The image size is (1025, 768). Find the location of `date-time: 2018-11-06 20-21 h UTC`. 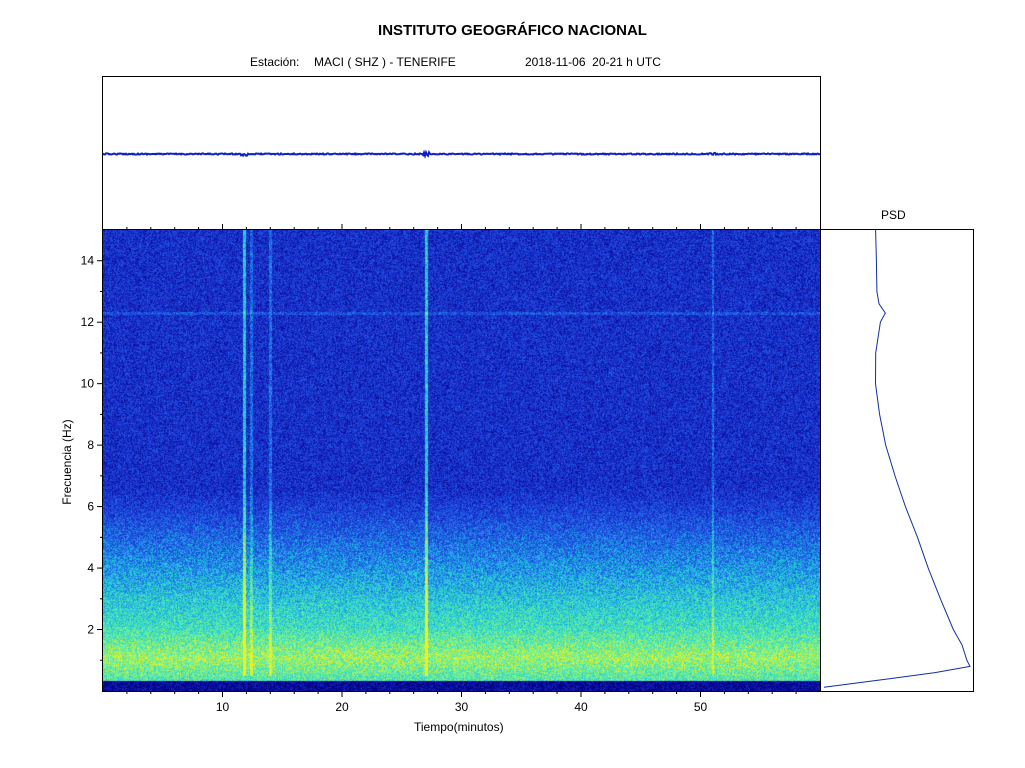

date-time: 2018-11-06 20-21 h UTC is located at coordinates (593, 62).